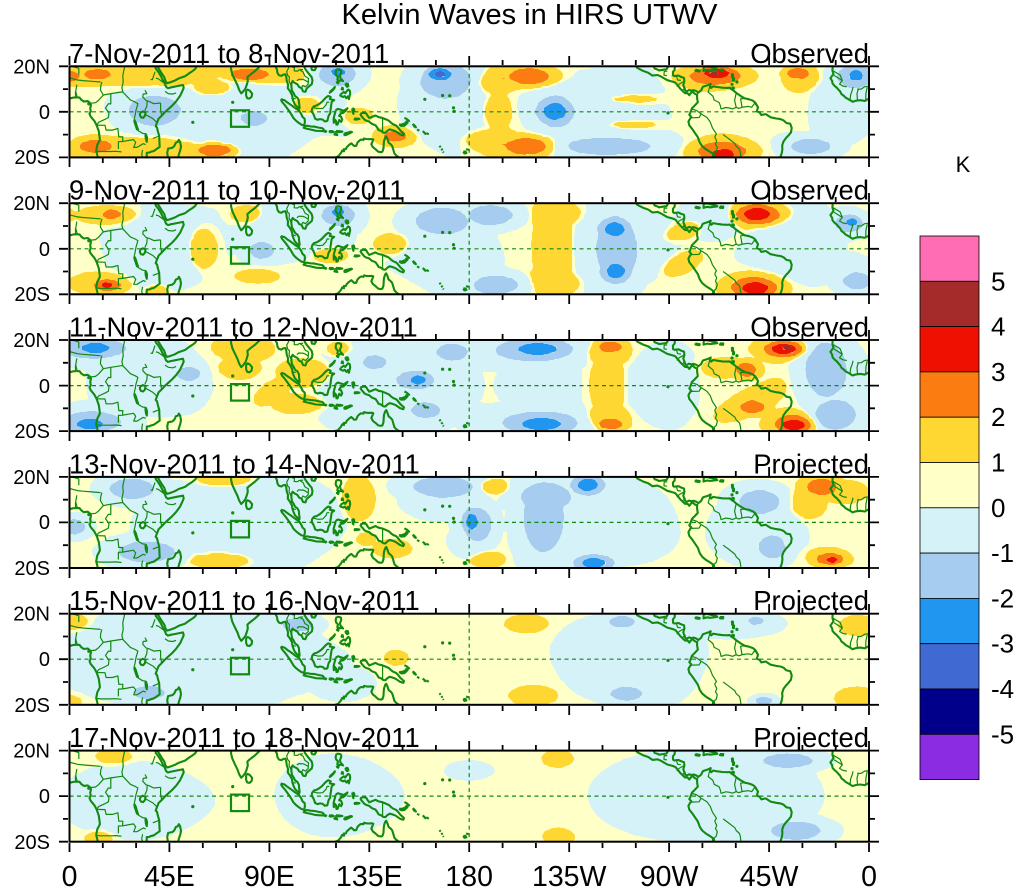  I want to click on svg-text: 11-Nov-2011 to 12-Nov-2011, so click(243, 327).